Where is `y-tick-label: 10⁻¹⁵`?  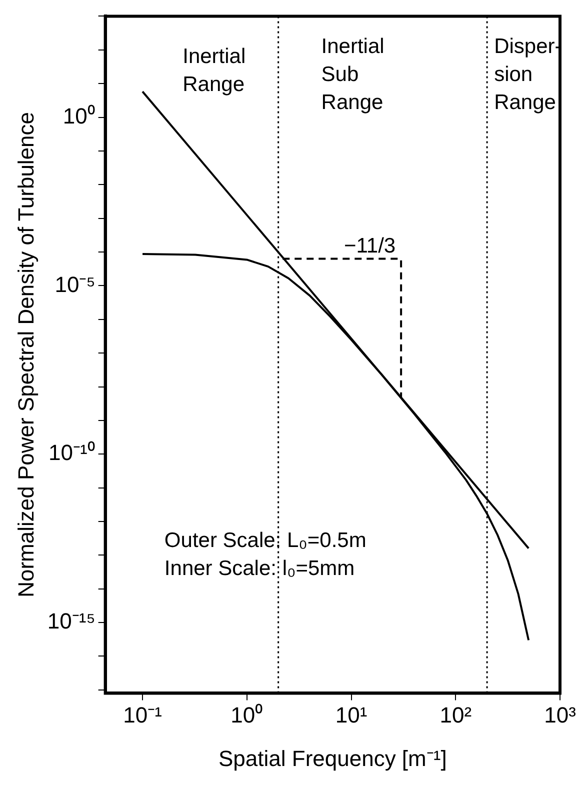 y-tick-label: 10⁻¹⁵ is located at coordinates (71, 621).